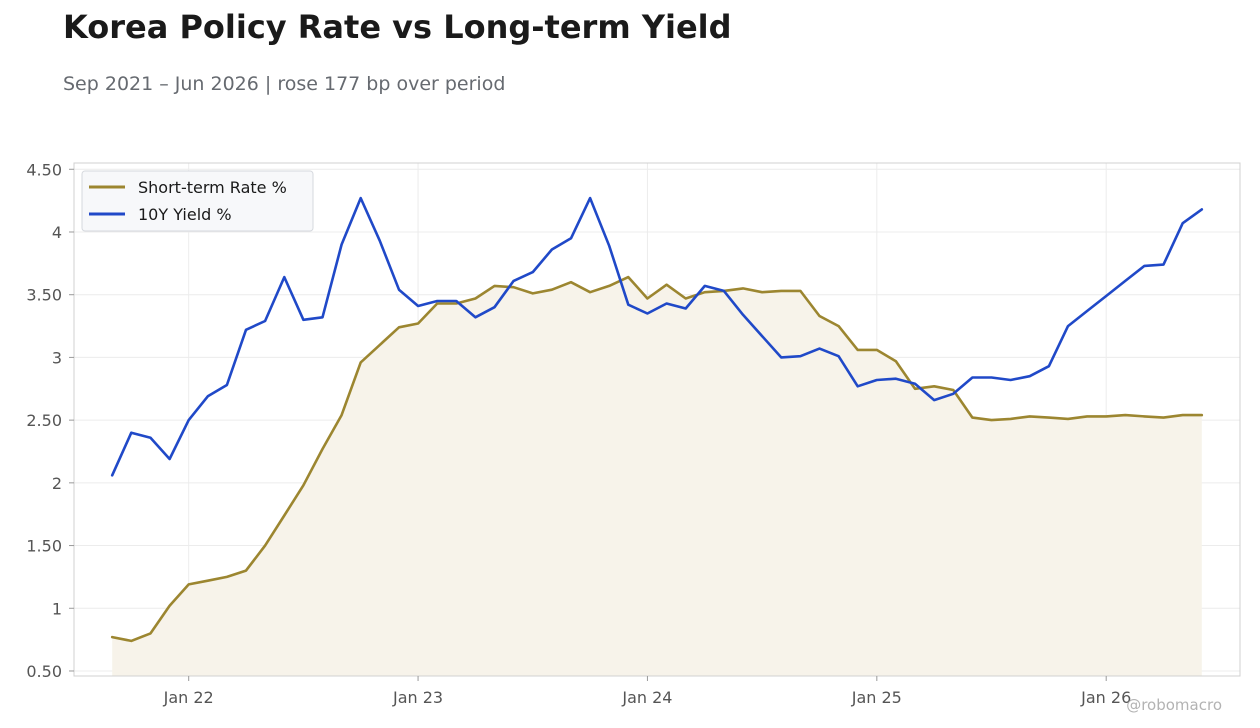  Describe the element at coordinates (44, 169) in the screenshot. I see `y-tick-label: 4.50` at that location.